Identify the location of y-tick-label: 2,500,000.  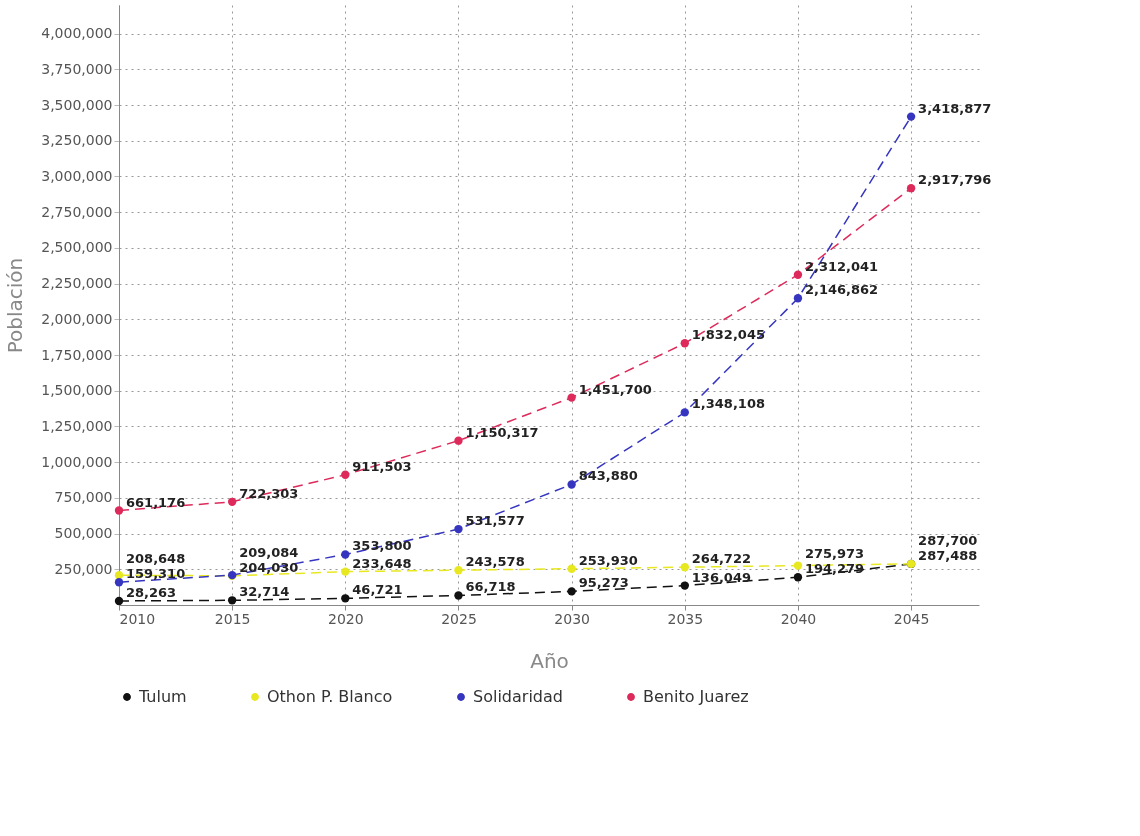
(77, 247).